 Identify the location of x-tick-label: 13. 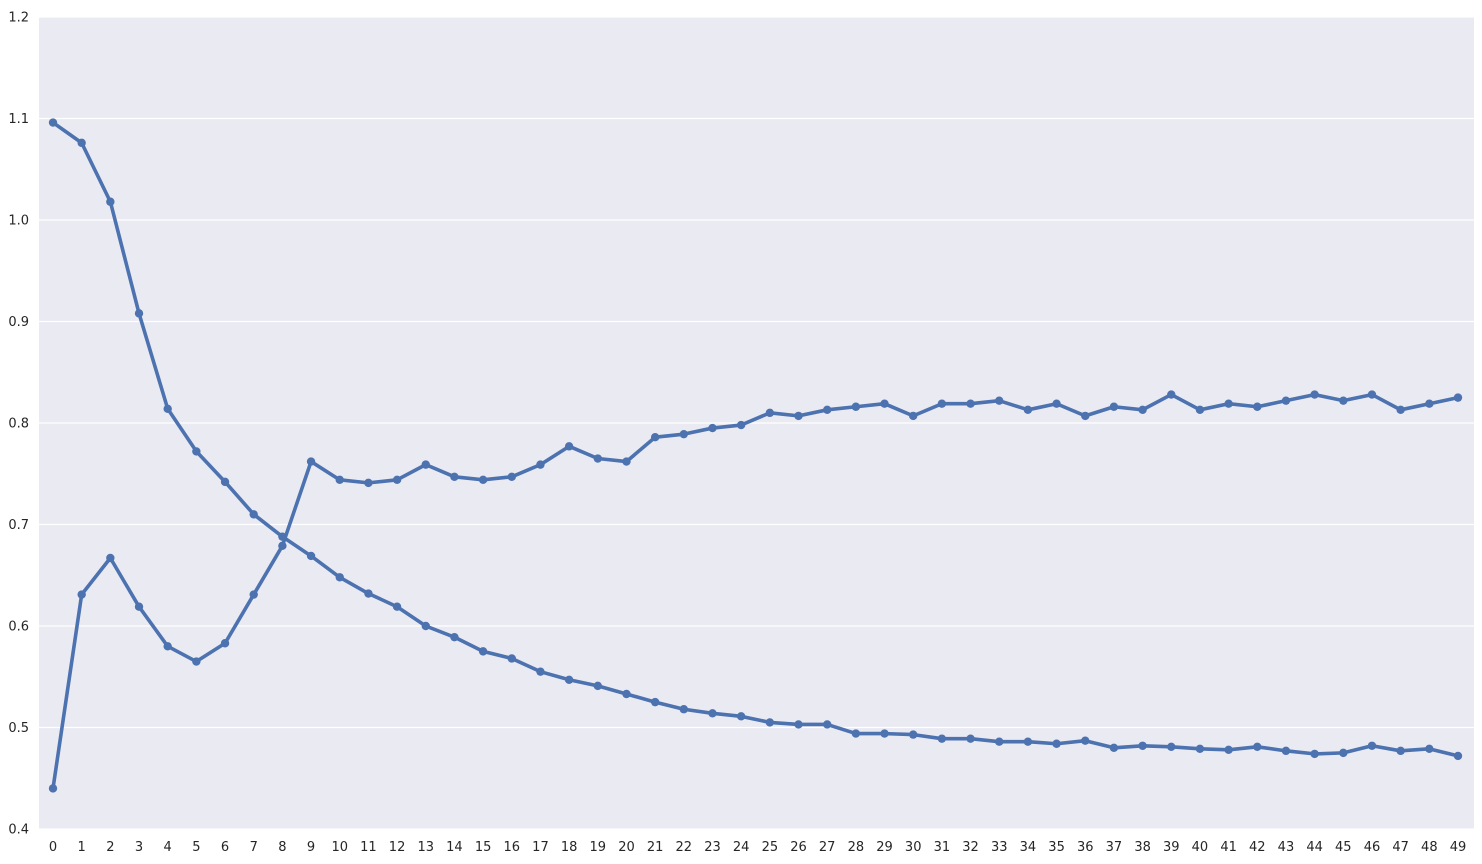
(425, 847).